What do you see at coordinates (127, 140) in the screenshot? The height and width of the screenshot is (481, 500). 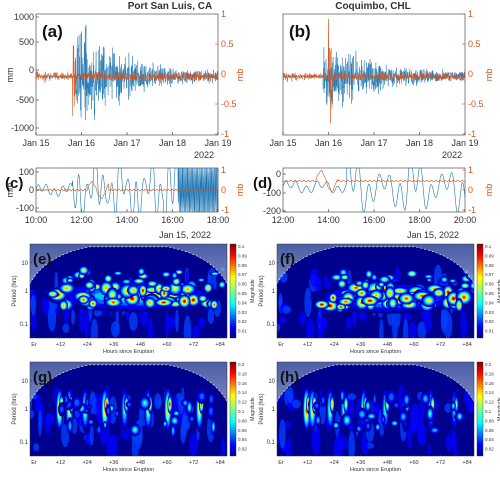 I see `panel-a-x-ticks: Jan 15 Jan 16 Jan 17 Jan 18 Jan 19` at bounding box center [127, 140].